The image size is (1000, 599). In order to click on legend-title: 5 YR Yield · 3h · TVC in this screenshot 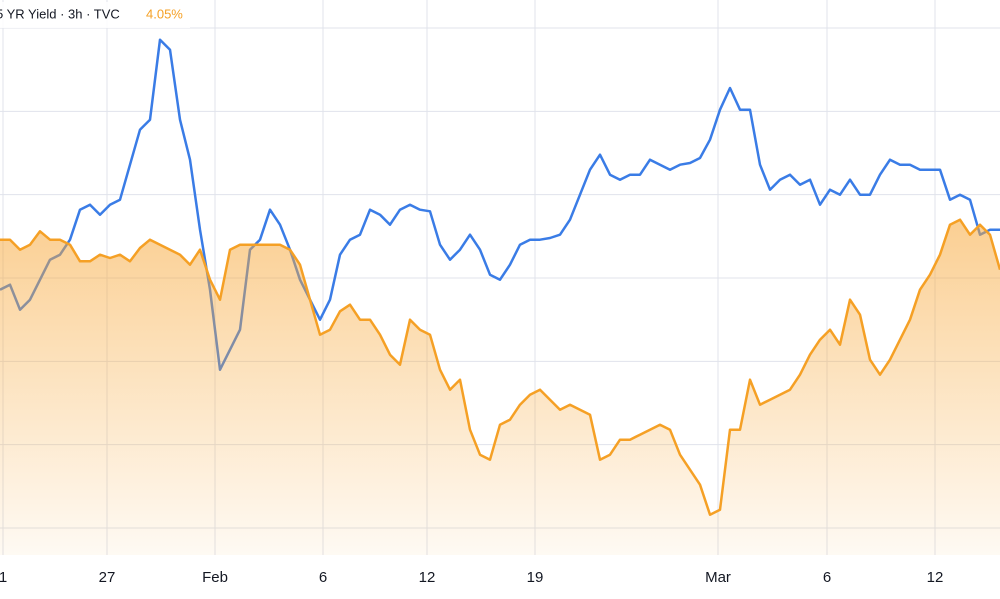, I will do `click(60, 13)`.